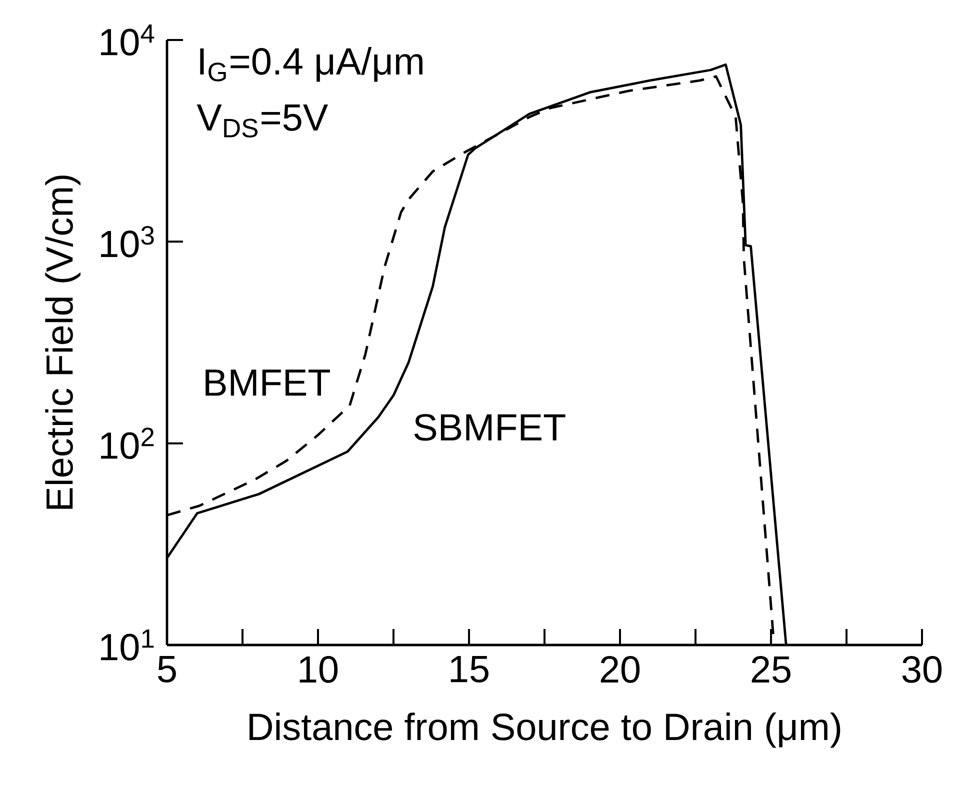 The image size is (955, 797). Describe the element at coordinates (545, 730) in the screenshot. I see `x-axis-title: Distance from Source to Drain (μm)` at that location.